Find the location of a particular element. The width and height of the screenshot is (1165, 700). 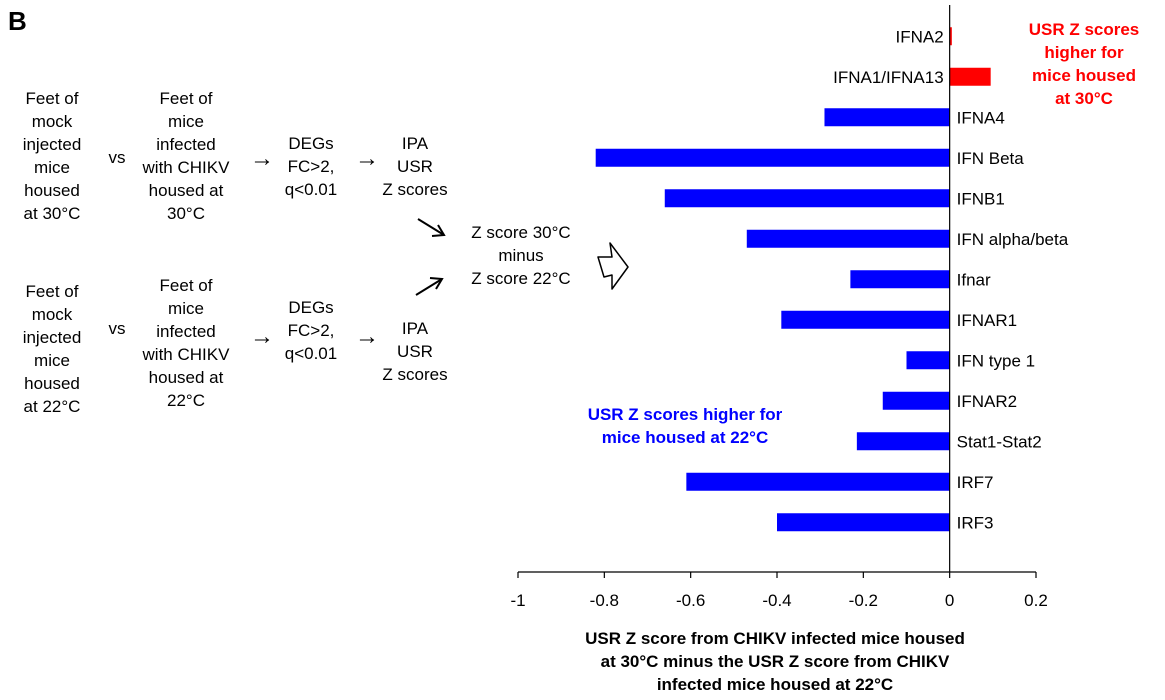

degs-30c-text: DEGs FC>2, q<0.01 is located at coordinates (311, 166).